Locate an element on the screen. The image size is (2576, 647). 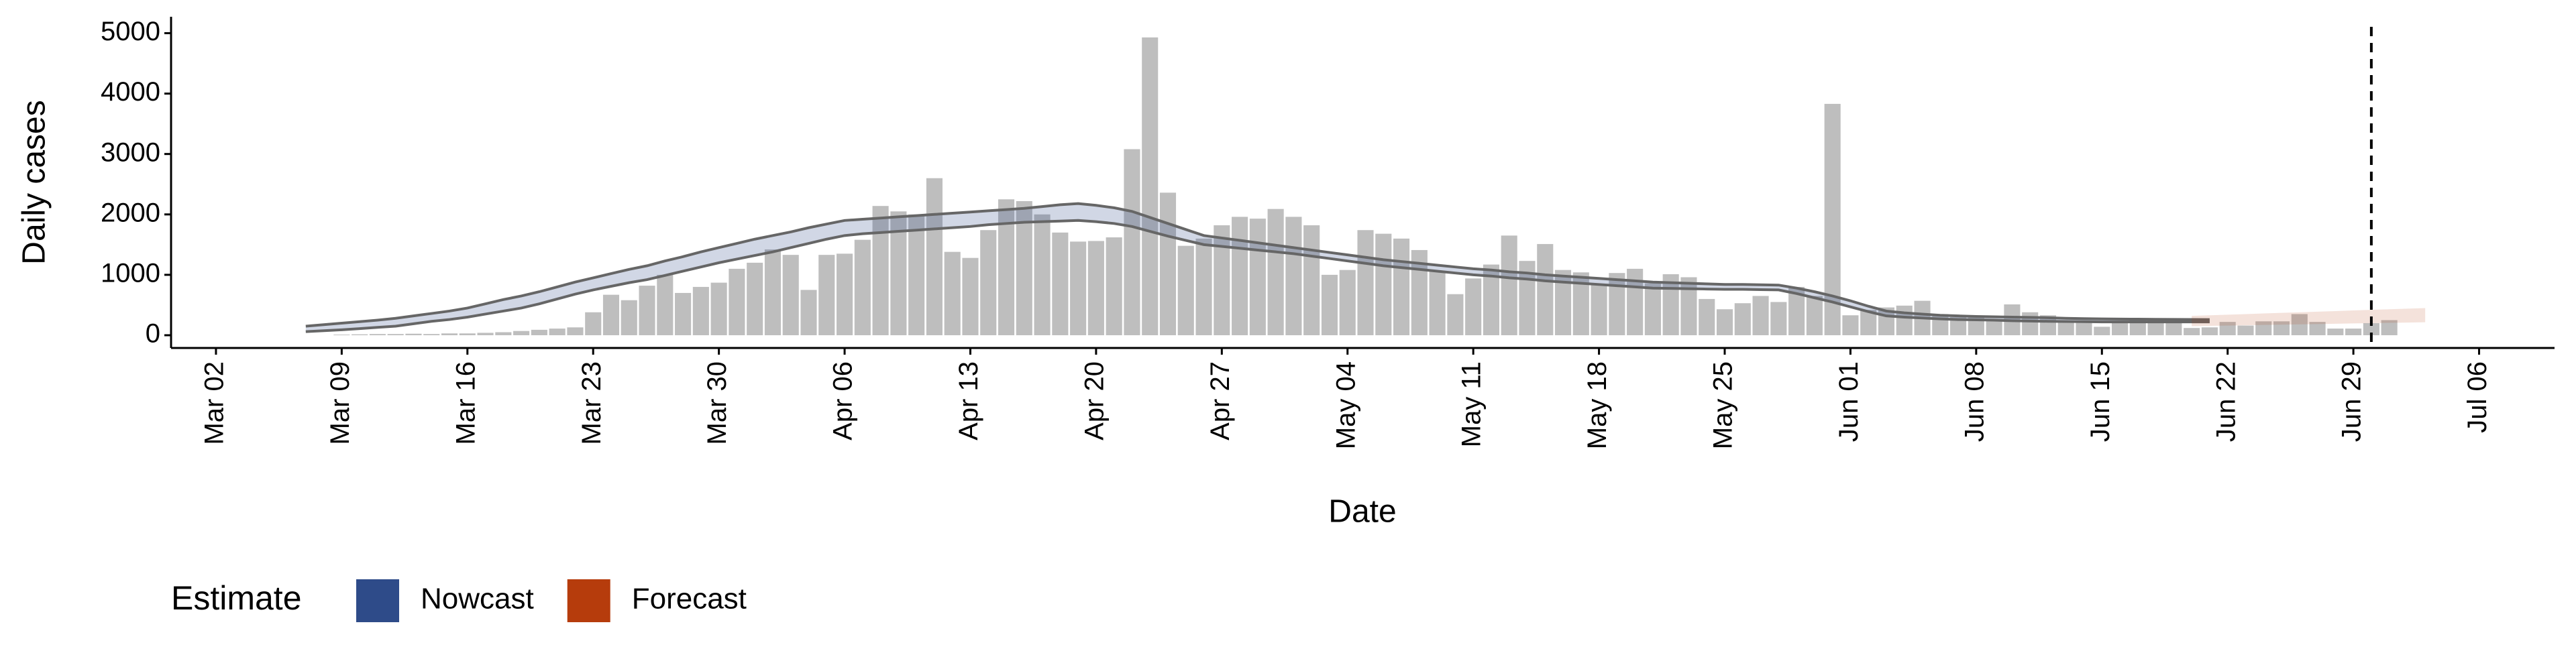
y-tick-label: 1000 is located at coordinates (130, 273).